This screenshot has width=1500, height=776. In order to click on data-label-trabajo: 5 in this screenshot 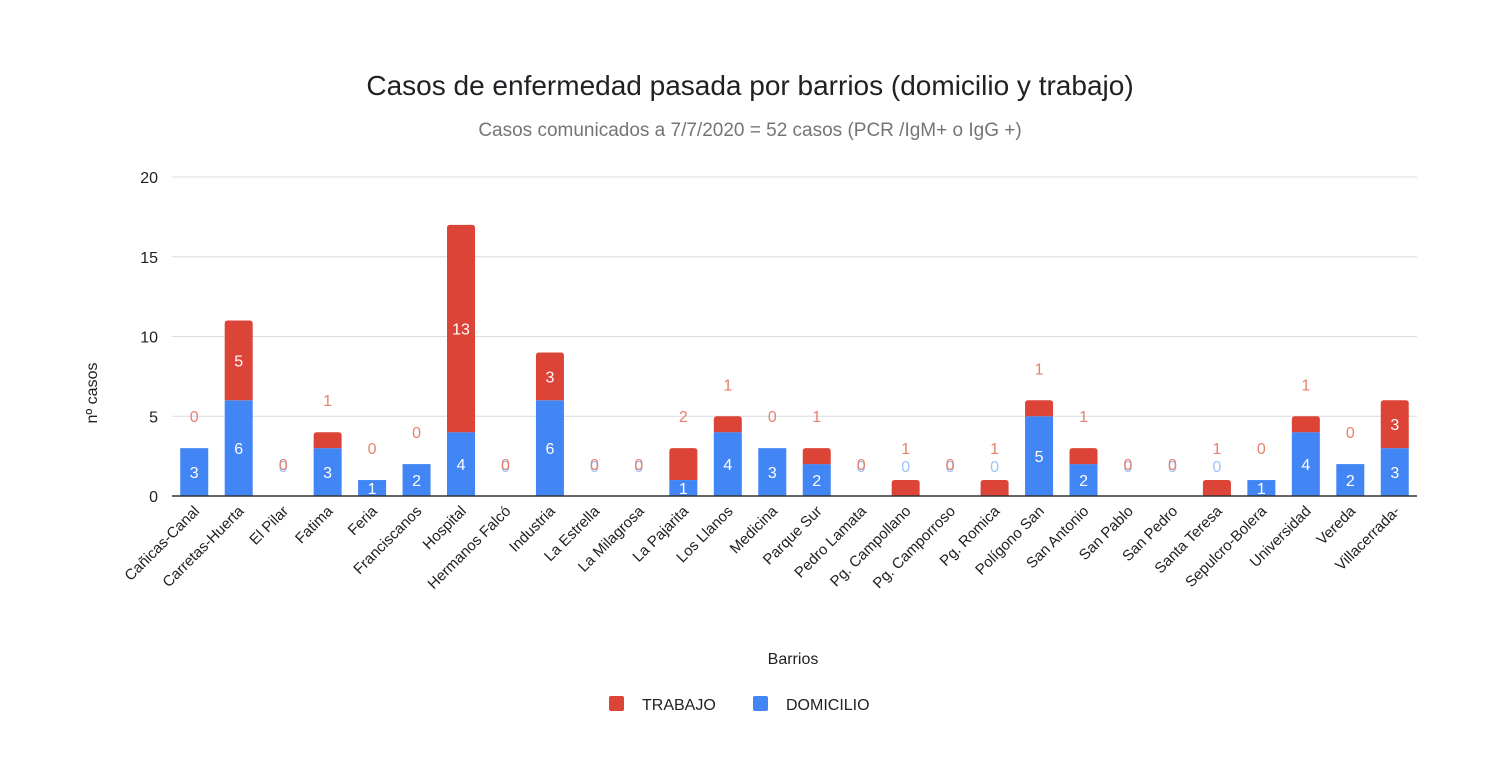, I will do `click(238, 361)`.